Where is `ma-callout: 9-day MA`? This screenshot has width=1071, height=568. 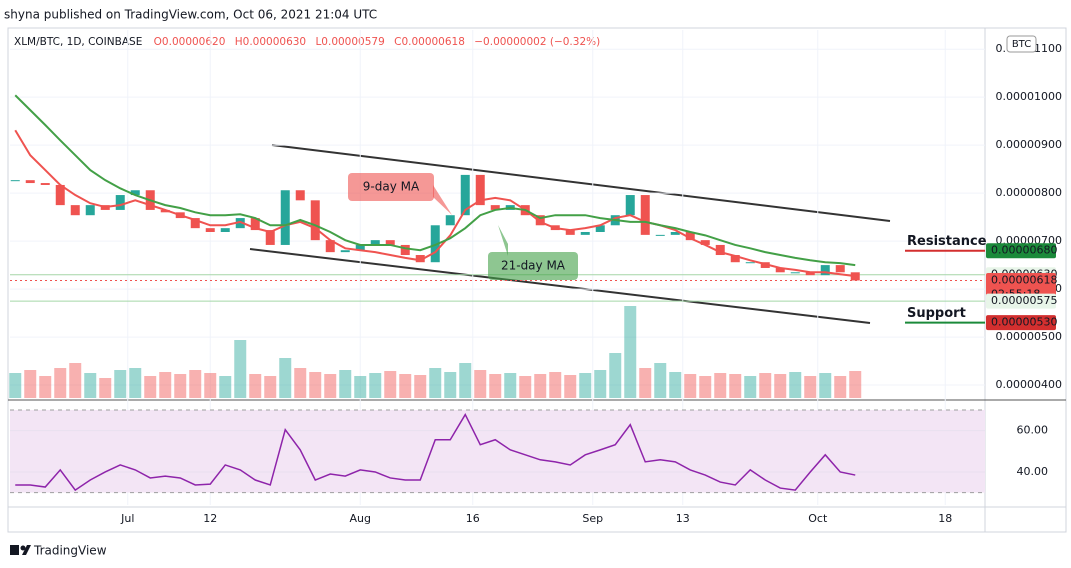
ma-callout: 9-day MA is located at coordinates (400, 194).